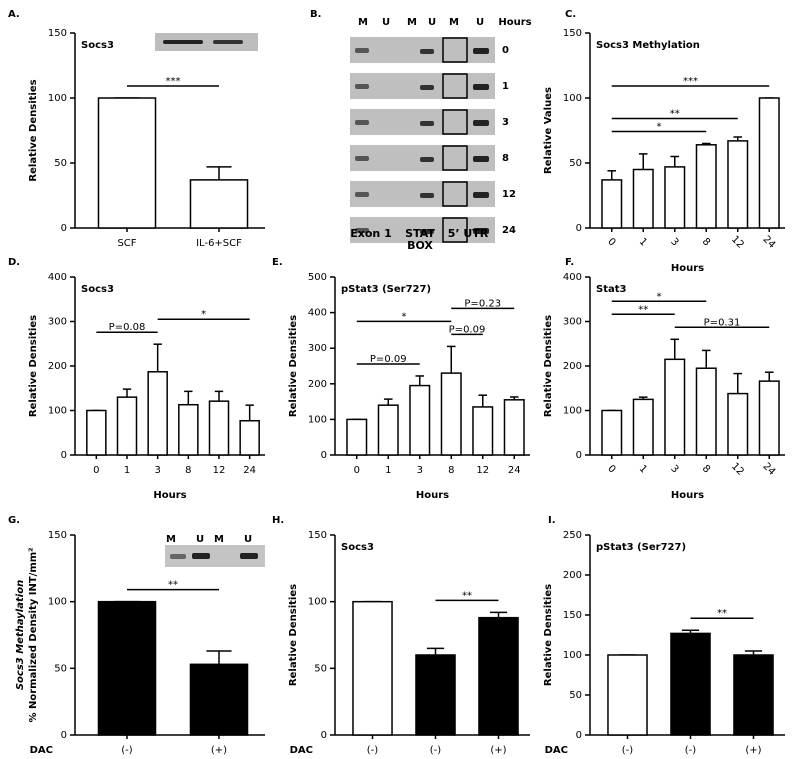 The image size is (800, 759). I want to click on panel-label: G., so click(14, 520).